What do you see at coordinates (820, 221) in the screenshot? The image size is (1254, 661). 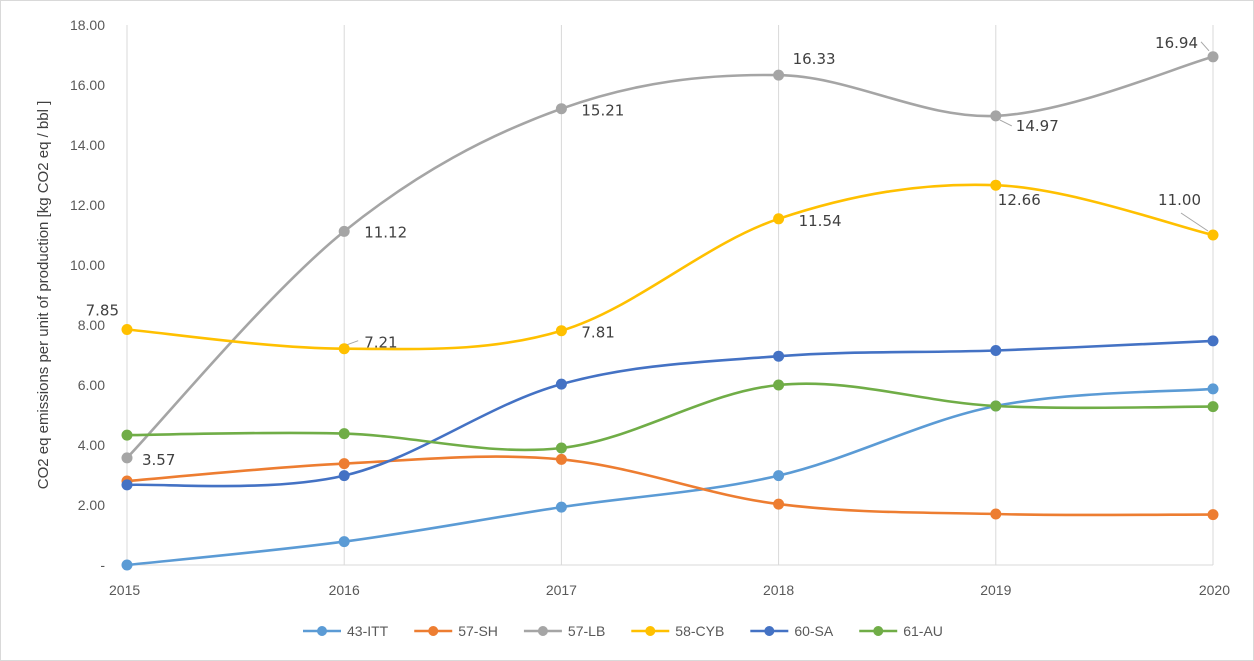 I see `data-label: 11.54` at bounding box center [820, 221].